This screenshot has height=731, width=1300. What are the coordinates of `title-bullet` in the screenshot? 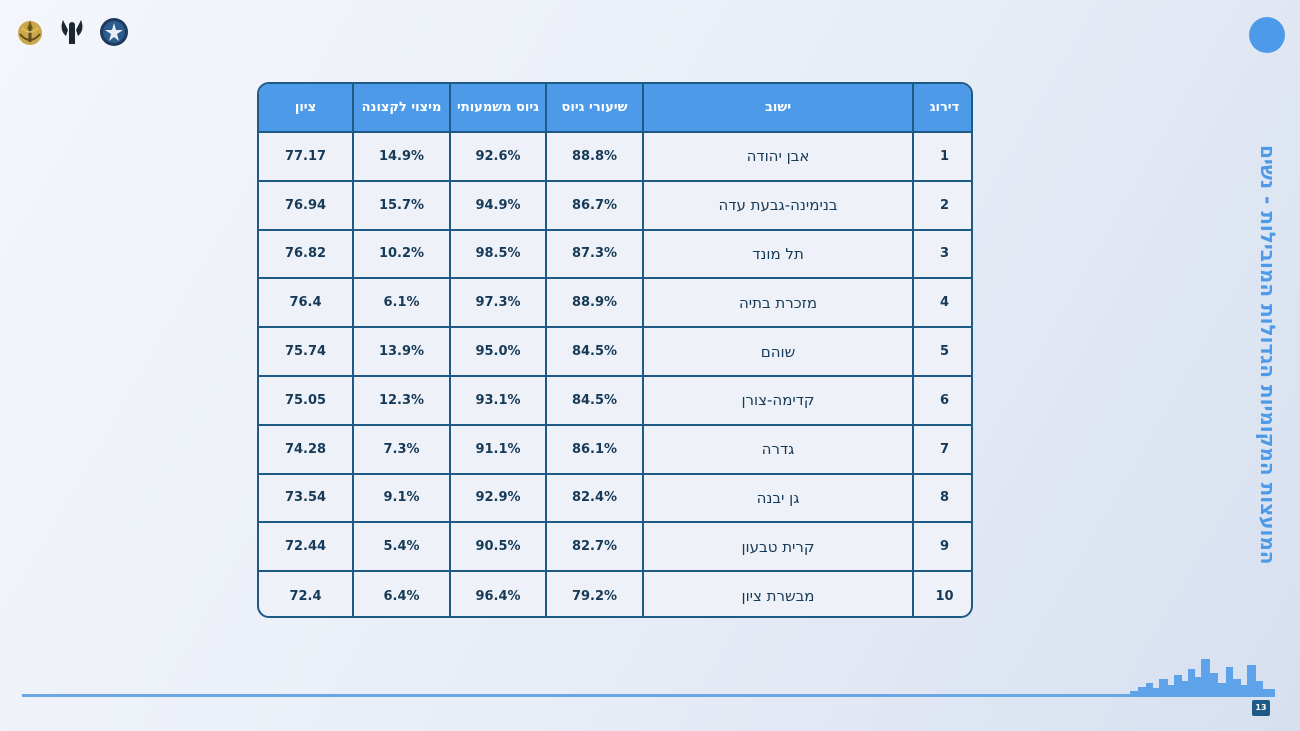 It's located at (1267, 35).